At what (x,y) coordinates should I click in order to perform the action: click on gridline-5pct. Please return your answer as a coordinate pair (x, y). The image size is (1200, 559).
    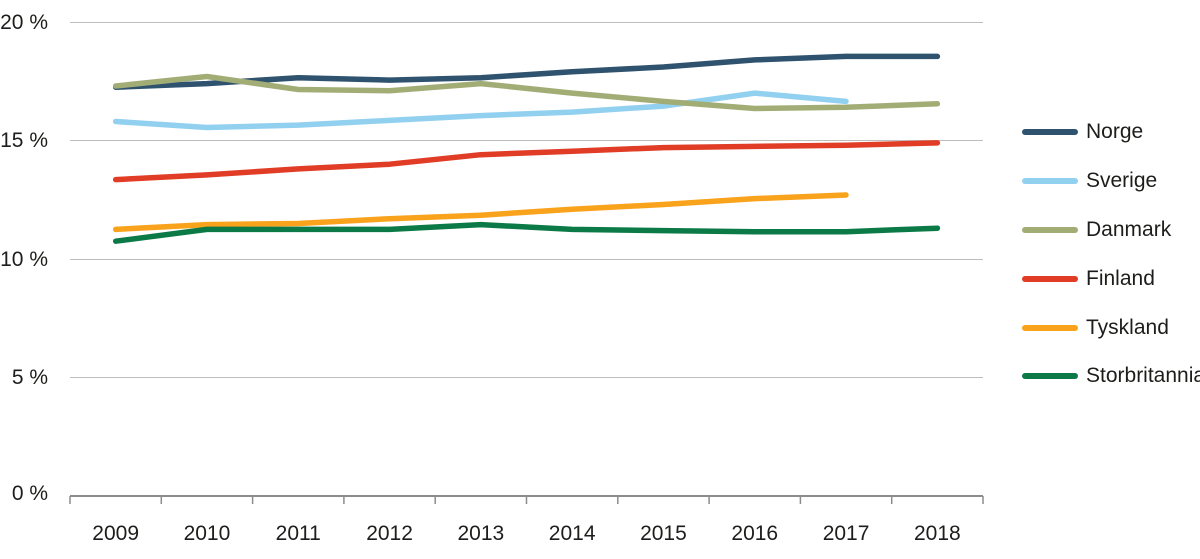
    Looking at the image, I should click on (526, 377).